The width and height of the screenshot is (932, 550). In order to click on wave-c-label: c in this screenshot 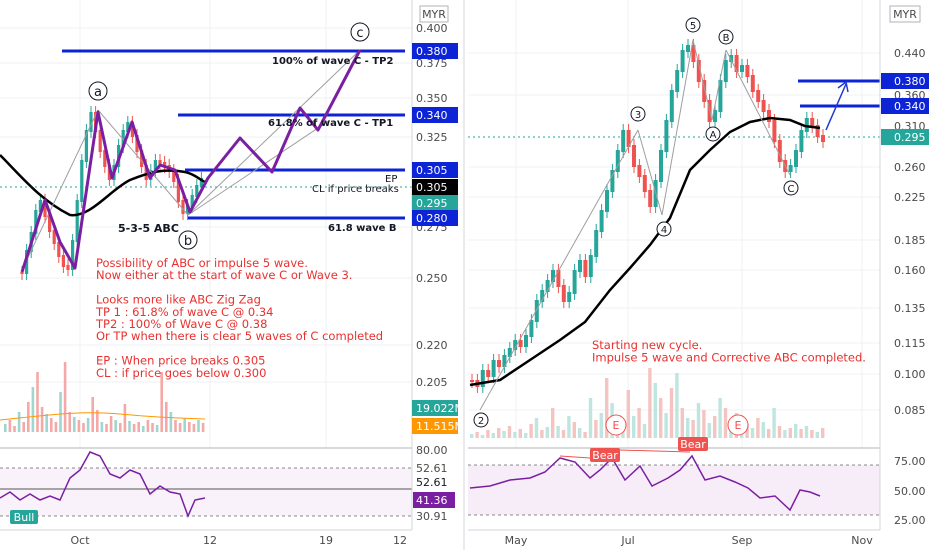, I will do `click(360, 32)`.